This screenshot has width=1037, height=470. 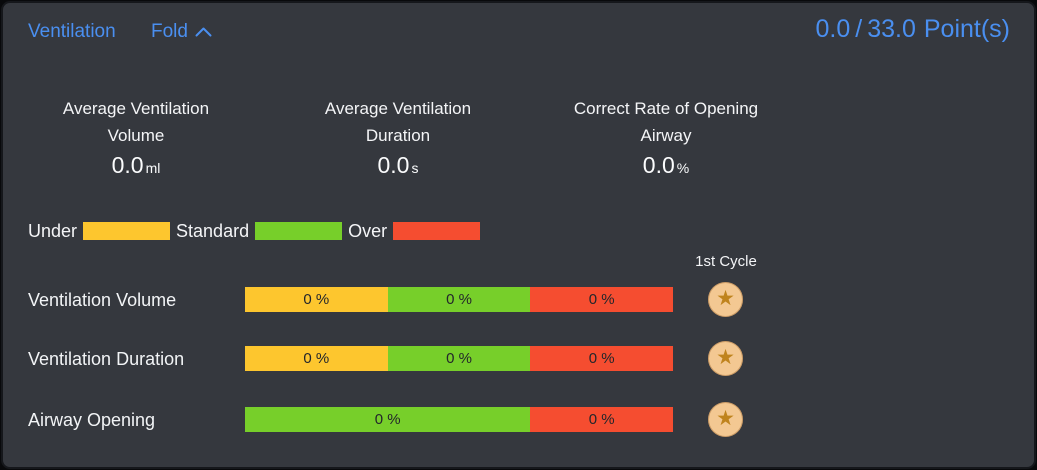 What do you see at coordinates (833, 29) in the screenshot?
I see `score-earned: 0.0` at bounding box center [833, 29].